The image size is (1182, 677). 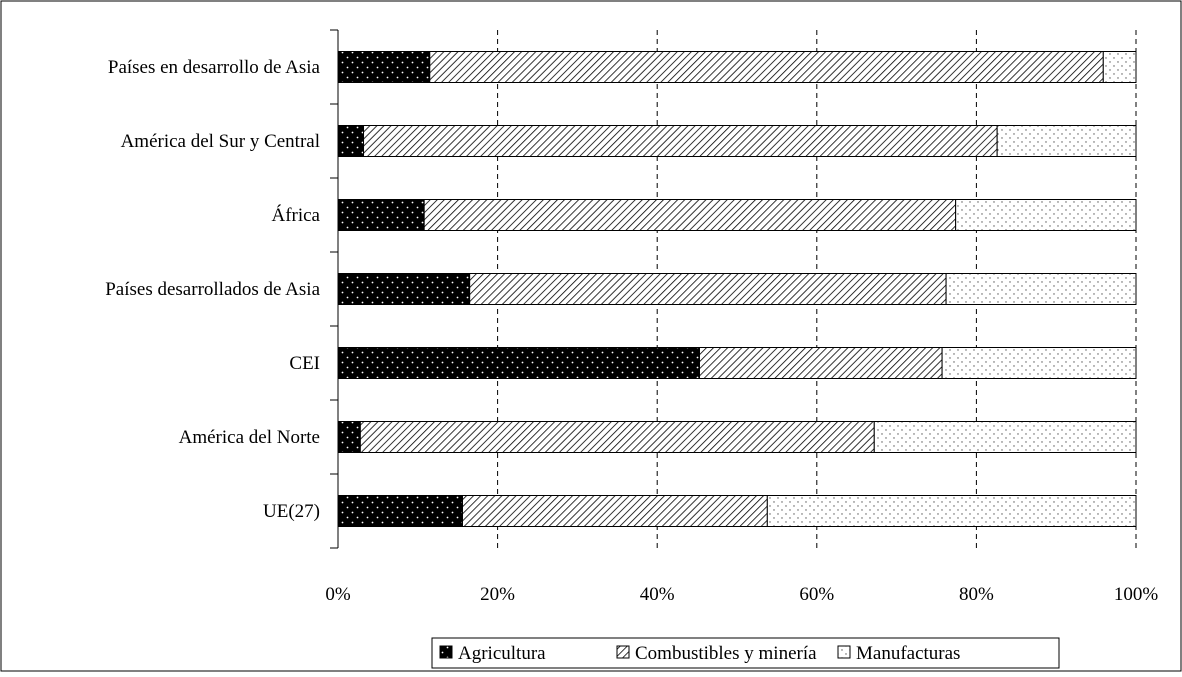 I want to click on category-label: África, so click(x=295, y=215).